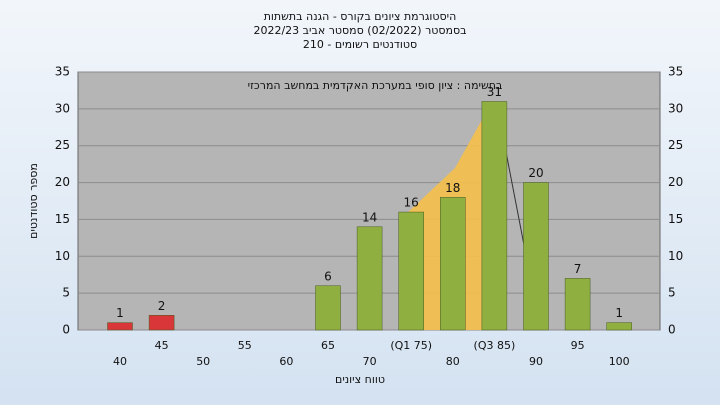  Describe the element at coordinates (62, 145) in the screenshot. I see `y-tick-label: 25` at that location.